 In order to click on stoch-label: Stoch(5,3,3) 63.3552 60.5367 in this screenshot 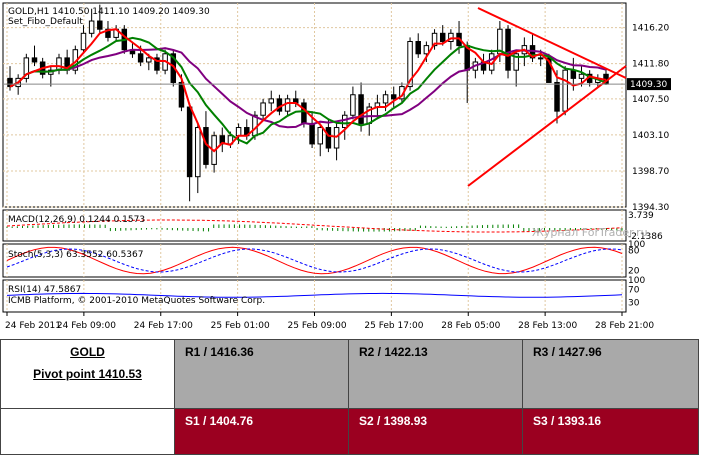, I will do `click(75, 255)`.